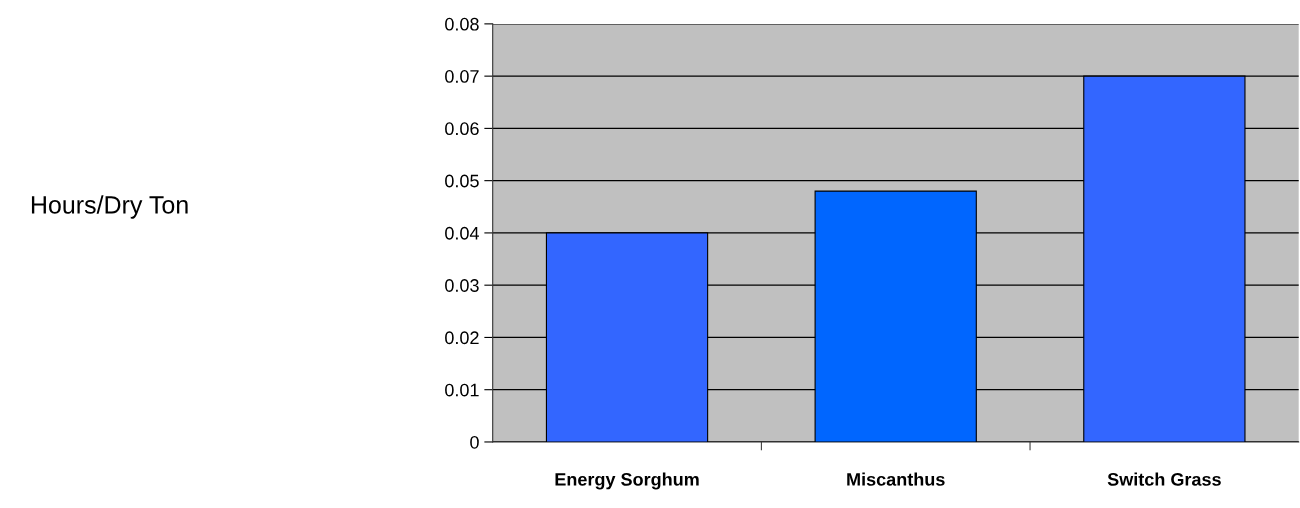 This screenshot has height=508, width=1300. I want to click on text: Hours/Dry Ton, so click(109, 207).